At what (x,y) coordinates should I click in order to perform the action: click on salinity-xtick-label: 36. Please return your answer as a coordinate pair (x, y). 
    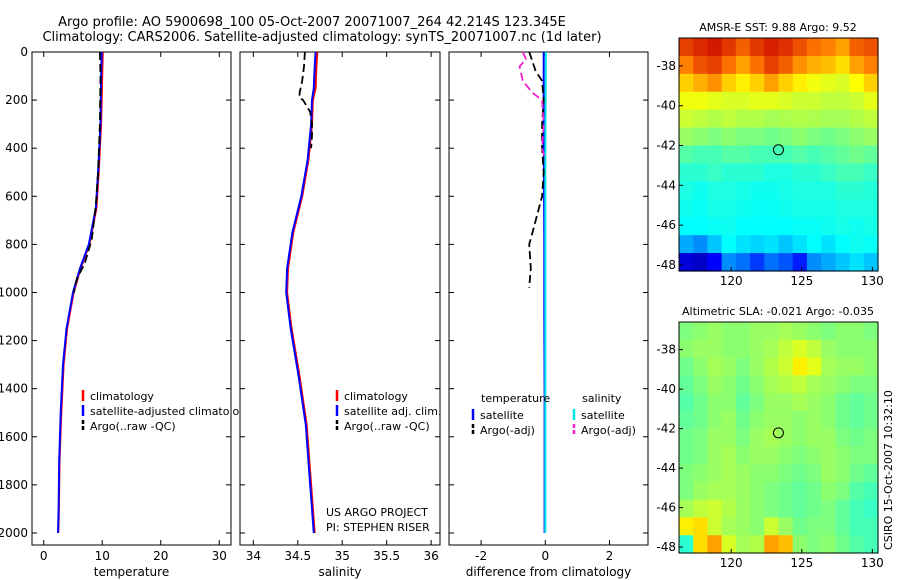
    Looking at the image, I should click on (430, 556).